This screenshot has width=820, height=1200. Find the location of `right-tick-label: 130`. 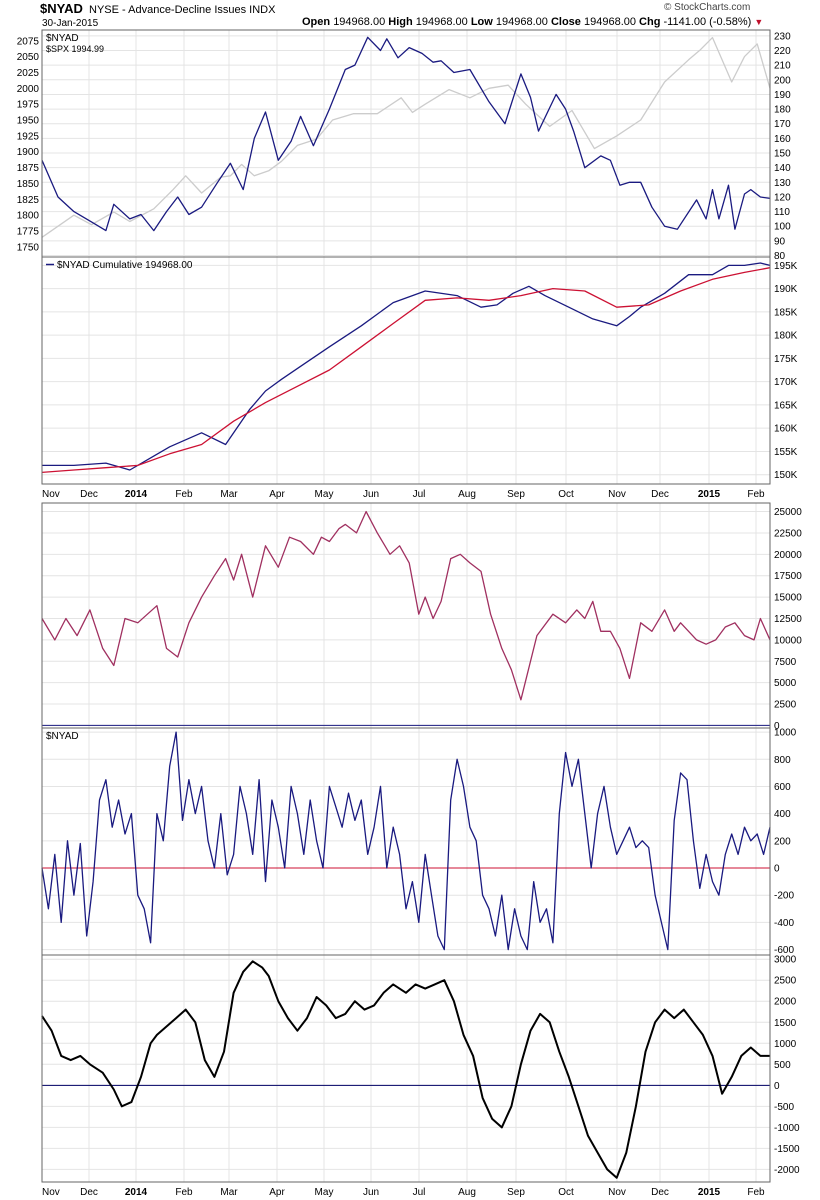

right-tick-label: 130 is located at coordinates (782, 183).